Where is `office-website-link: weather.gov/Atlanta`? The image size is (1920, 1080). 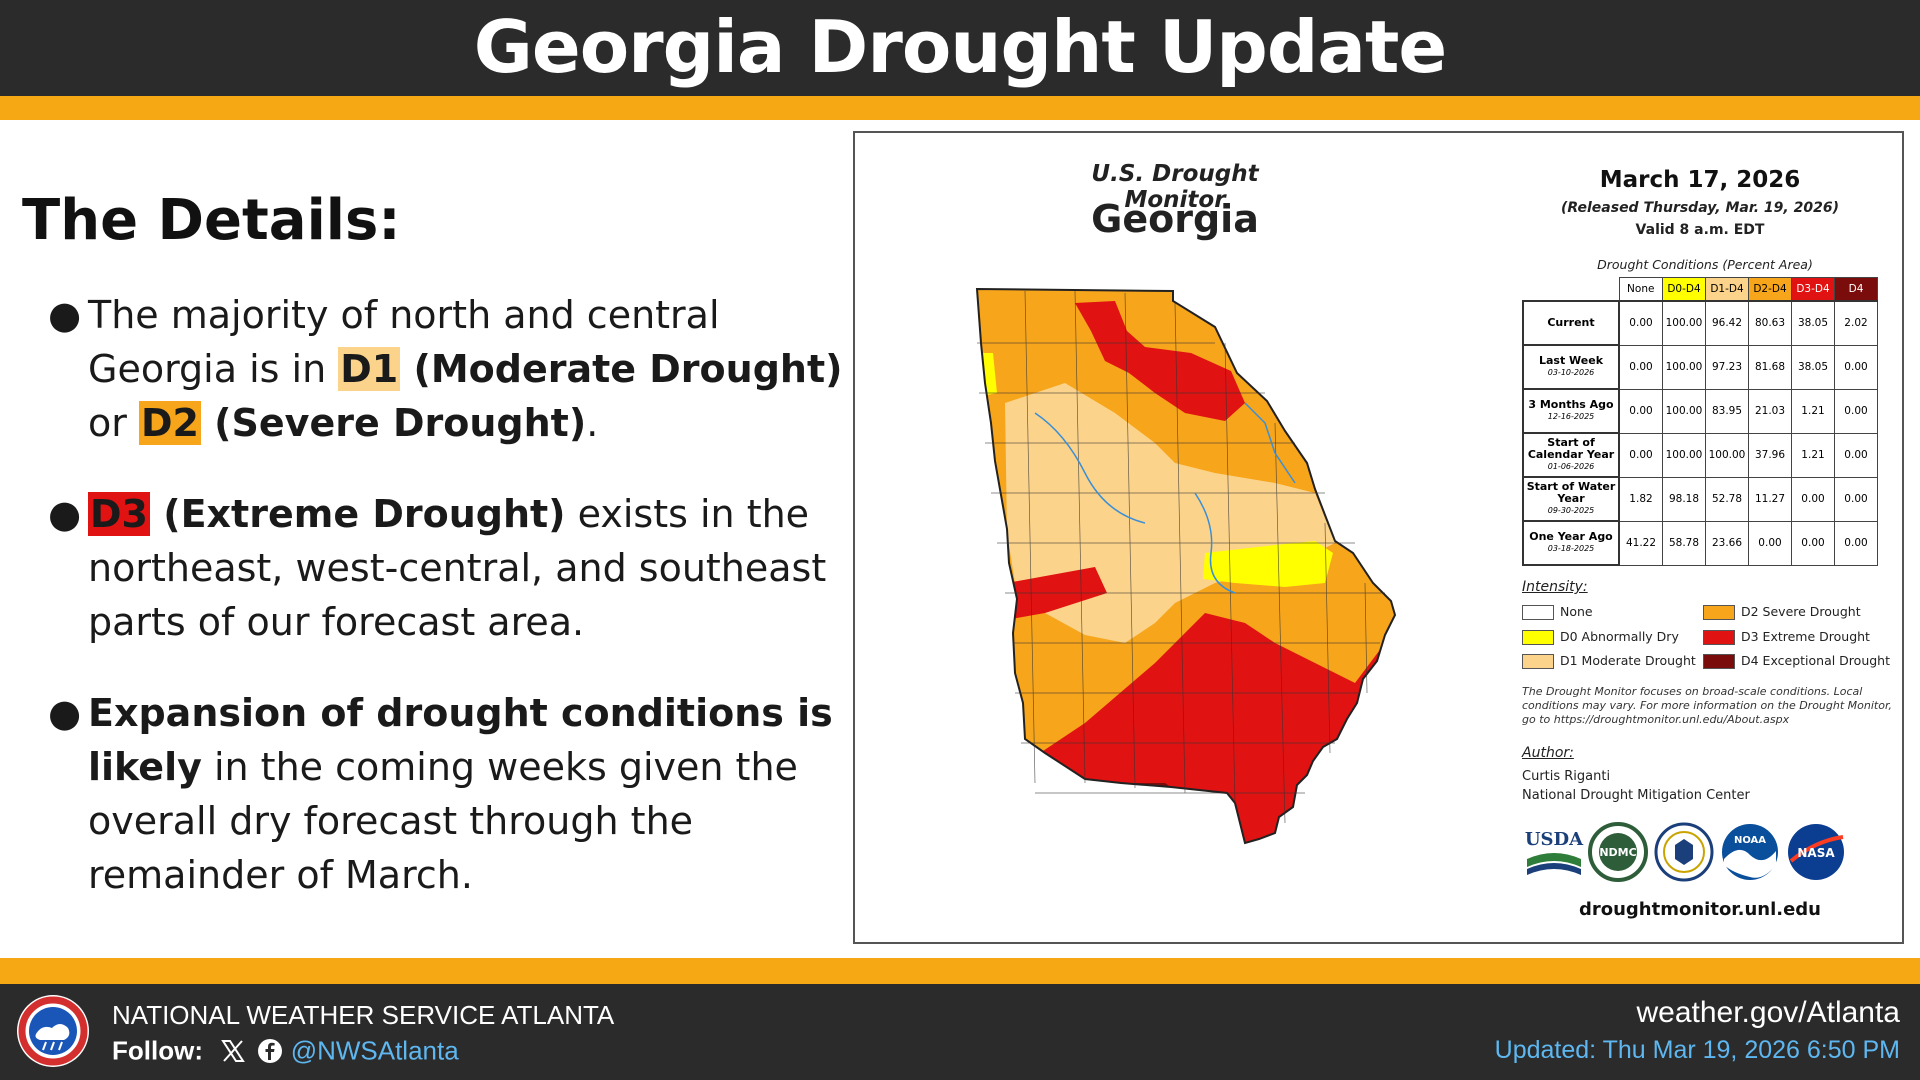 office-website-link: weather.gov/Atlanta is located at coordinates (1768, 1012).